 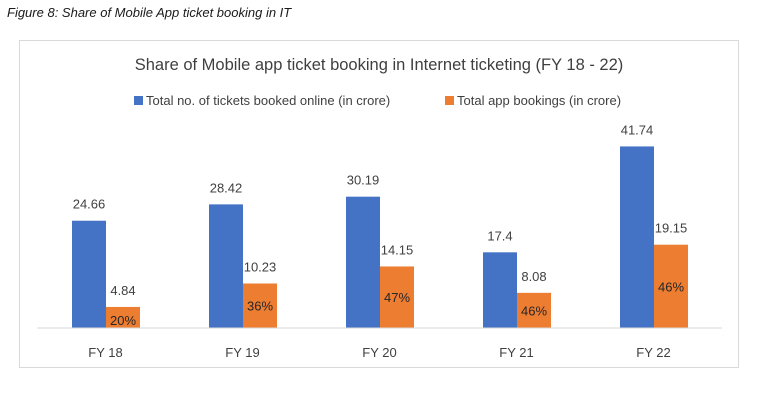 I want to click on x-tick-label-1: FY 18, so click(x=105, y=352).